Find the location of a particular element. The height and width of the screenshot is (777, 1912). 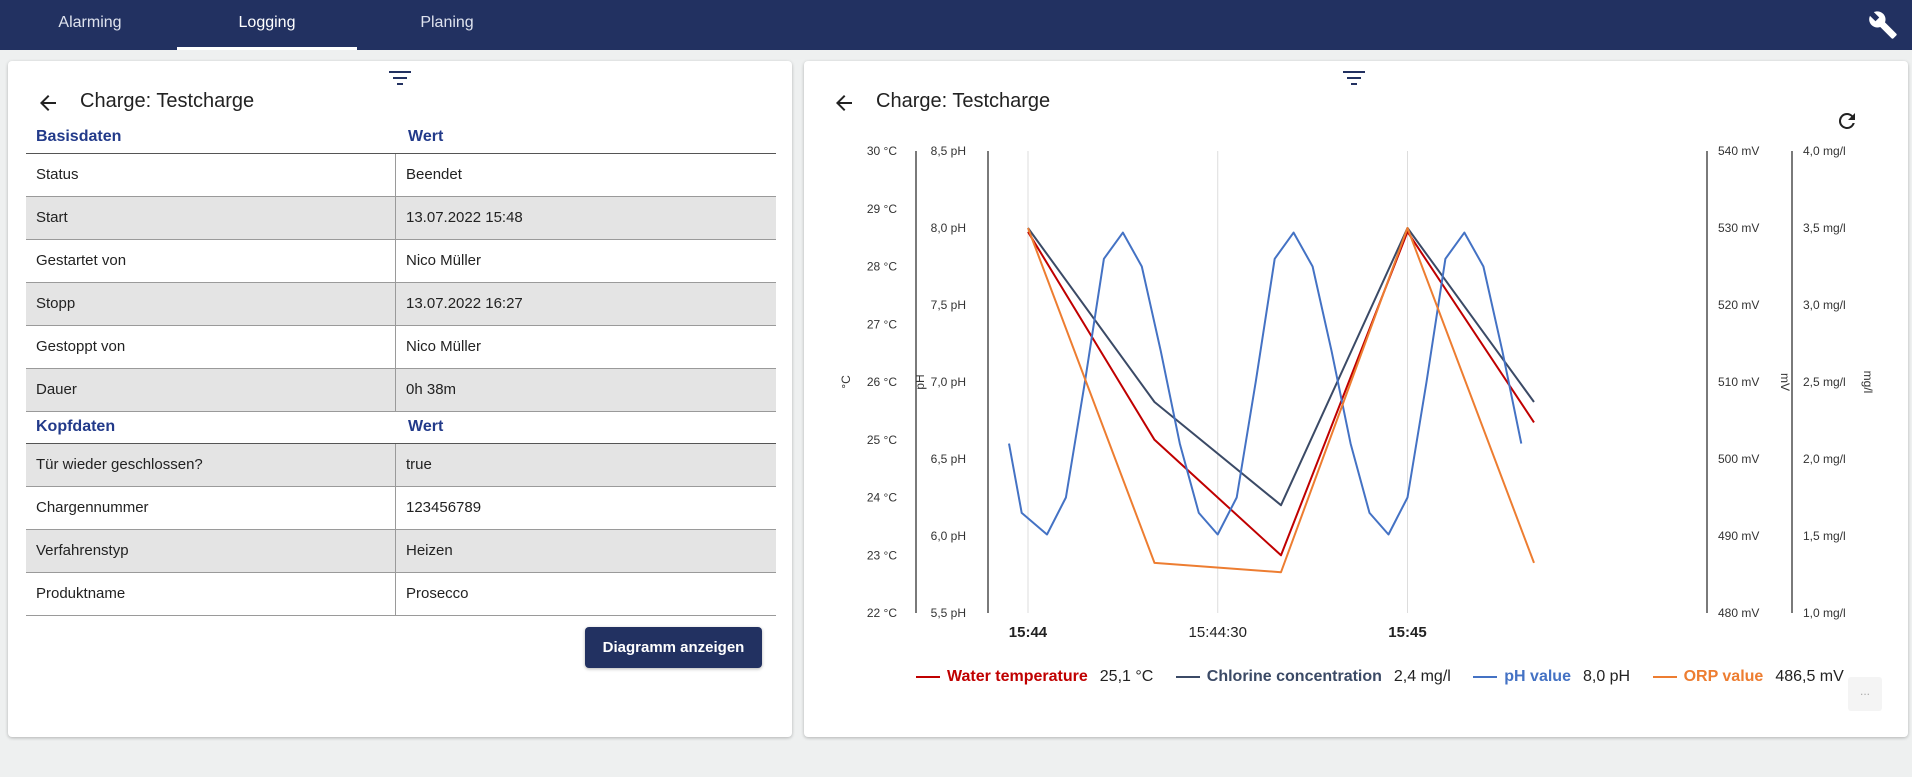

legend-label: Chlorine concentration is located at coordinates (1294, 676).